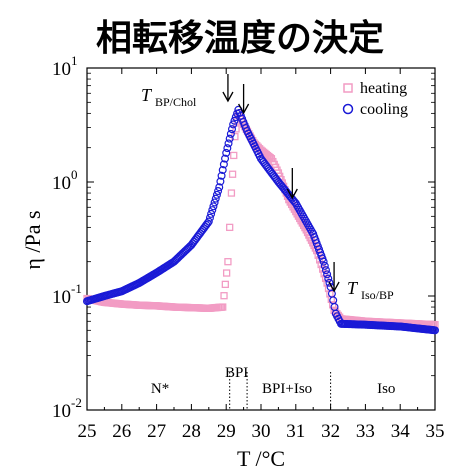 The image size is (457, 475). Describe the element at coordinates (76, 288) in the screenshot. I see `y-tick-label-exp: -1` at that location.